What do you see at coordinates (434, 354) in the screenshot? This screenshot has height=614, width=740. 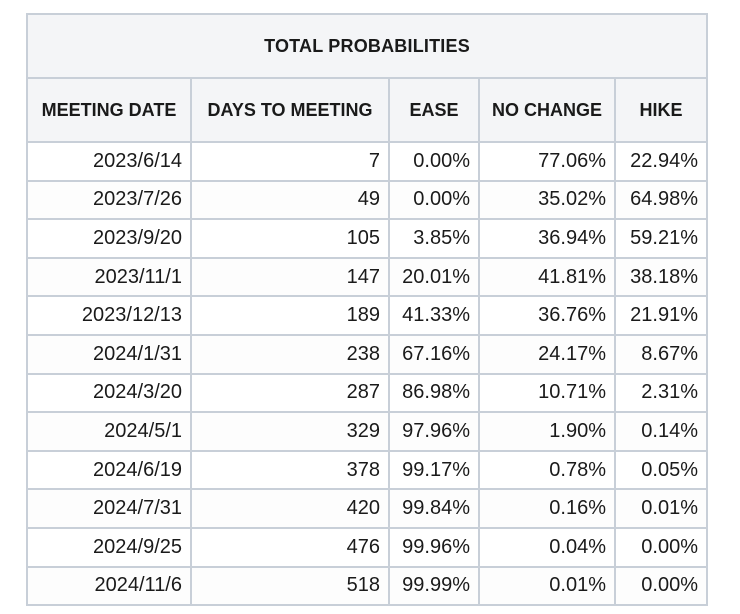 I see `cell-ease: 67.16%` at bounding box center [434, 354].